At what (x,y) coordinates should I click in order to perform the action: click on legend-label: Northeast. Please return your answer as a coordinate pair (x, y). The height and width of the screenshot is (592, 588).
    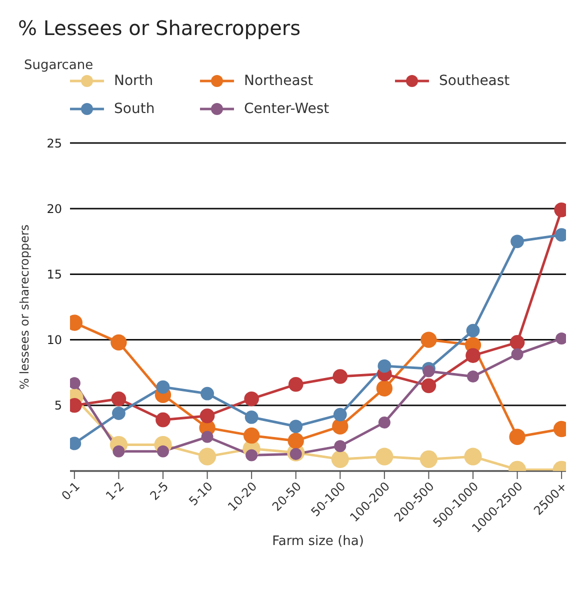
    Looking at the image, I should click on (279, 81).